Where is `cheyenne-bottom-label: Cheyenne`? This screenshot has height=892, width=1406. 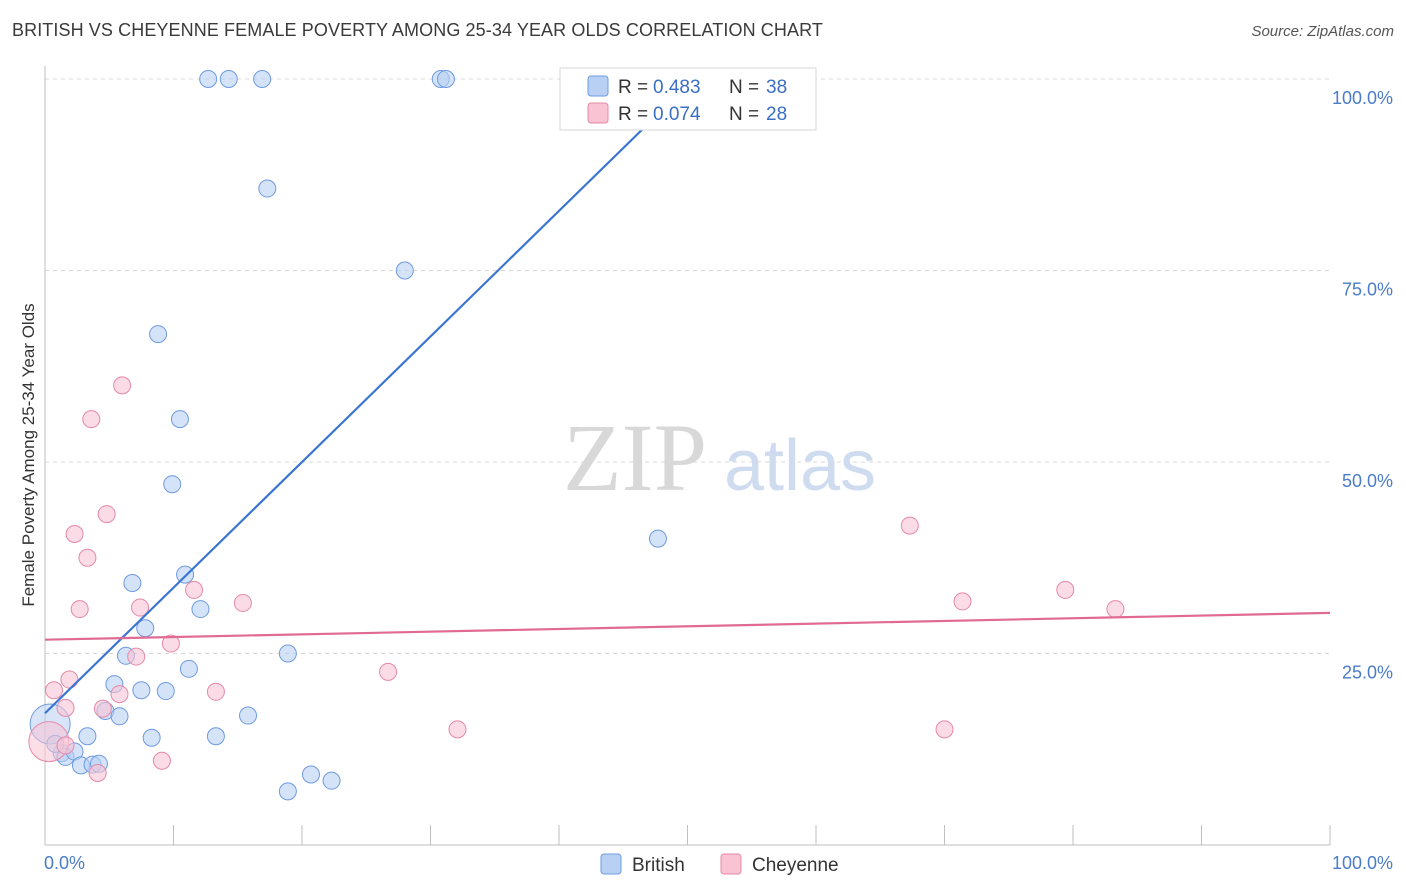 cheyenne-bottom-label: Cheyenne is located at coordinates (795, 865).